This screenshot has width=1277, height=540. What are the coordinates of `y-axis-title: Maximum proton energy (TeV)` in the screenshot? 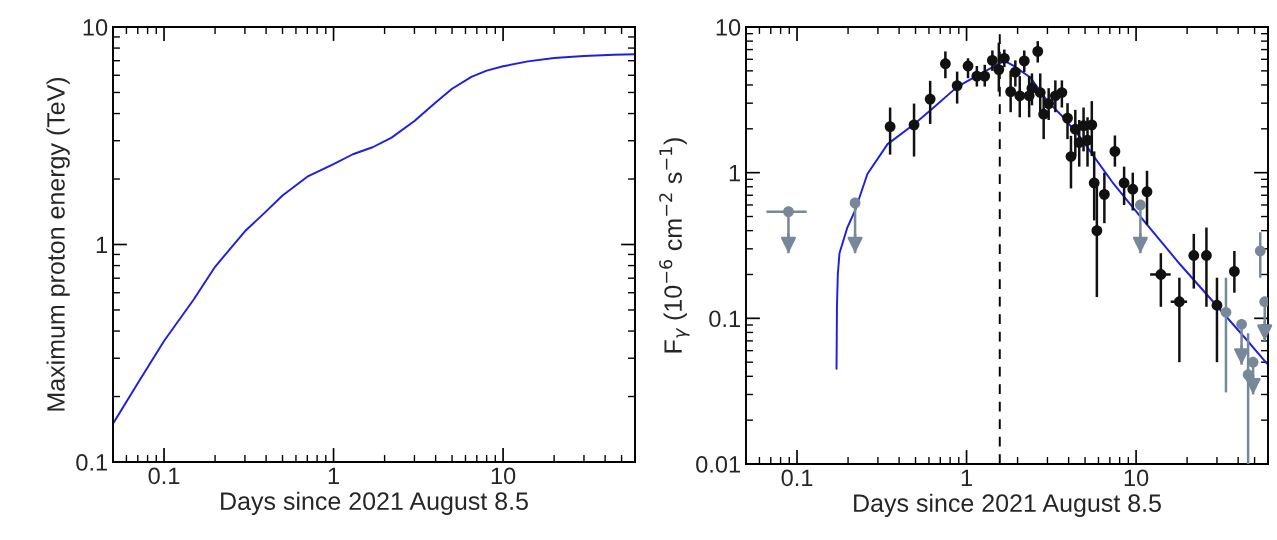 It's located at (58, 244).